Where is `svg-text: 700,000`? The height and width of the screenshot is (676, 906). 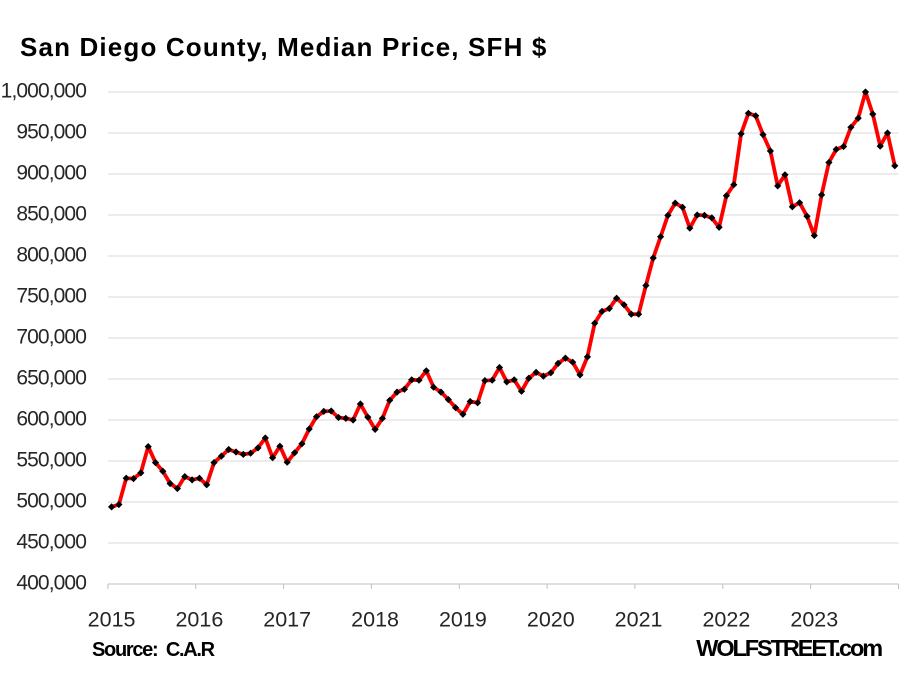 svg-text: 700,000 is located at coordinates (51, 337).